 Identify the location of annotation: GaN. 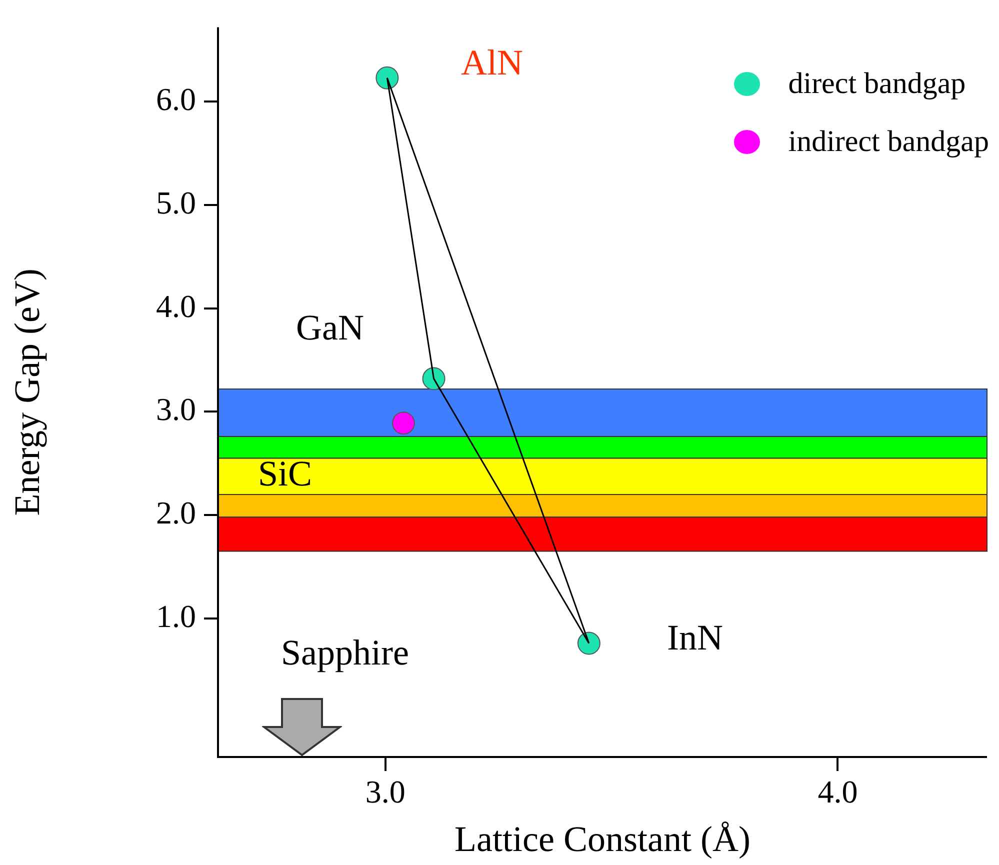
(330, 327).